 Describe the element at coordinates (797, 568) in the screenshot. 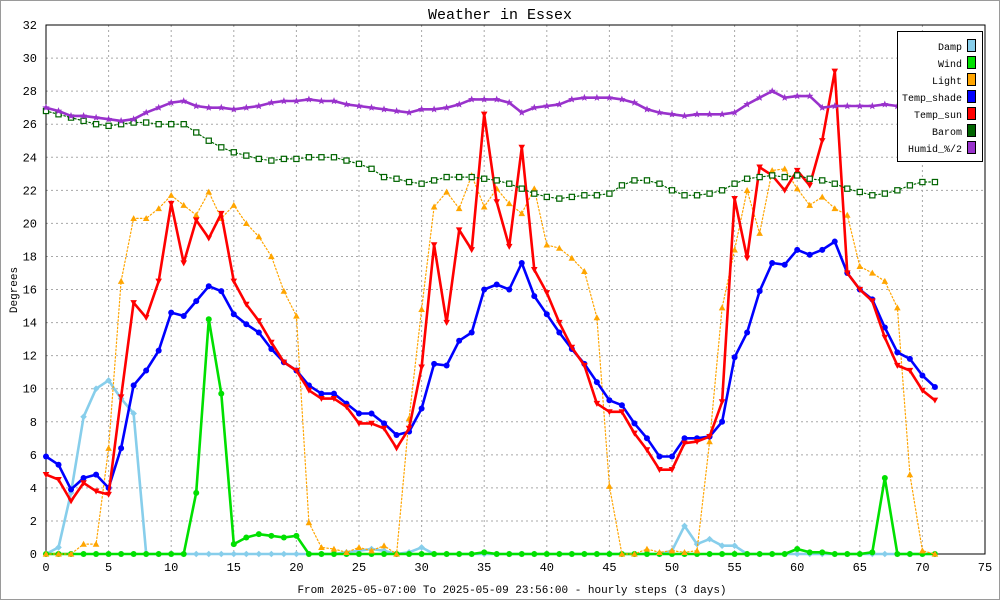

I see `x-tick-label: 60` at that location.